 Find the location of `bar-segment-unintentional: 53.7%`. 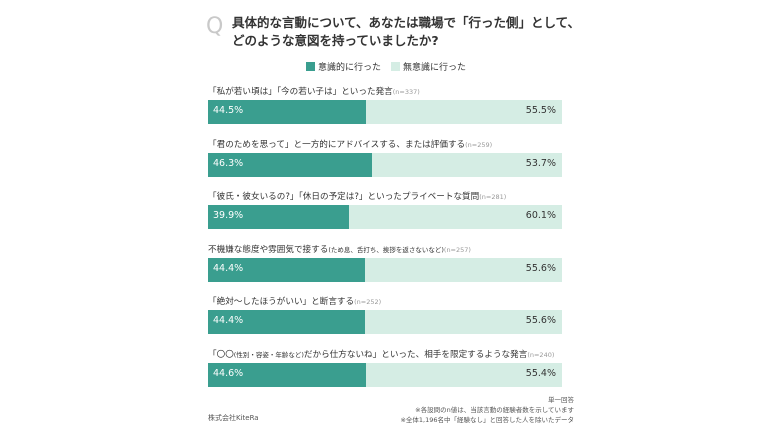

bar-segment-unintentional: 53.7% is located at coordinates (466, 164).